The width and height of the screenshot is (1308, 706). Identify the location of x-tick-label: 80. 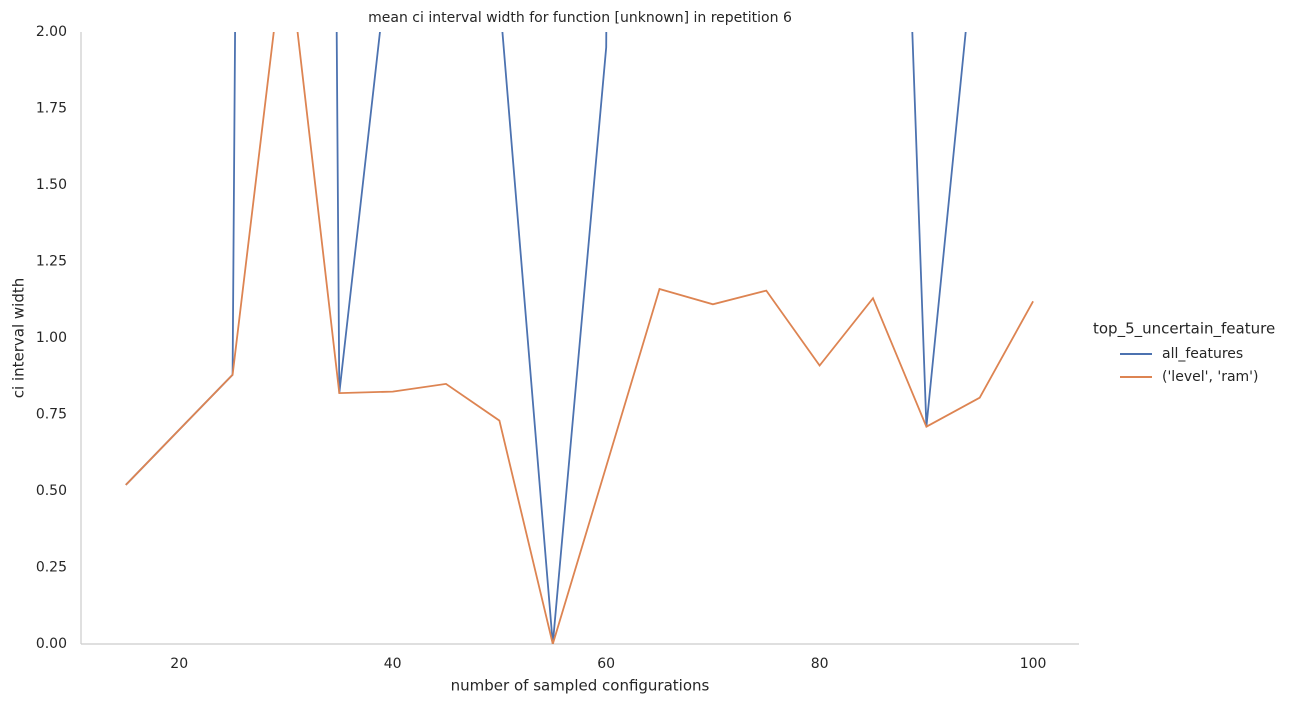
(820, 664).